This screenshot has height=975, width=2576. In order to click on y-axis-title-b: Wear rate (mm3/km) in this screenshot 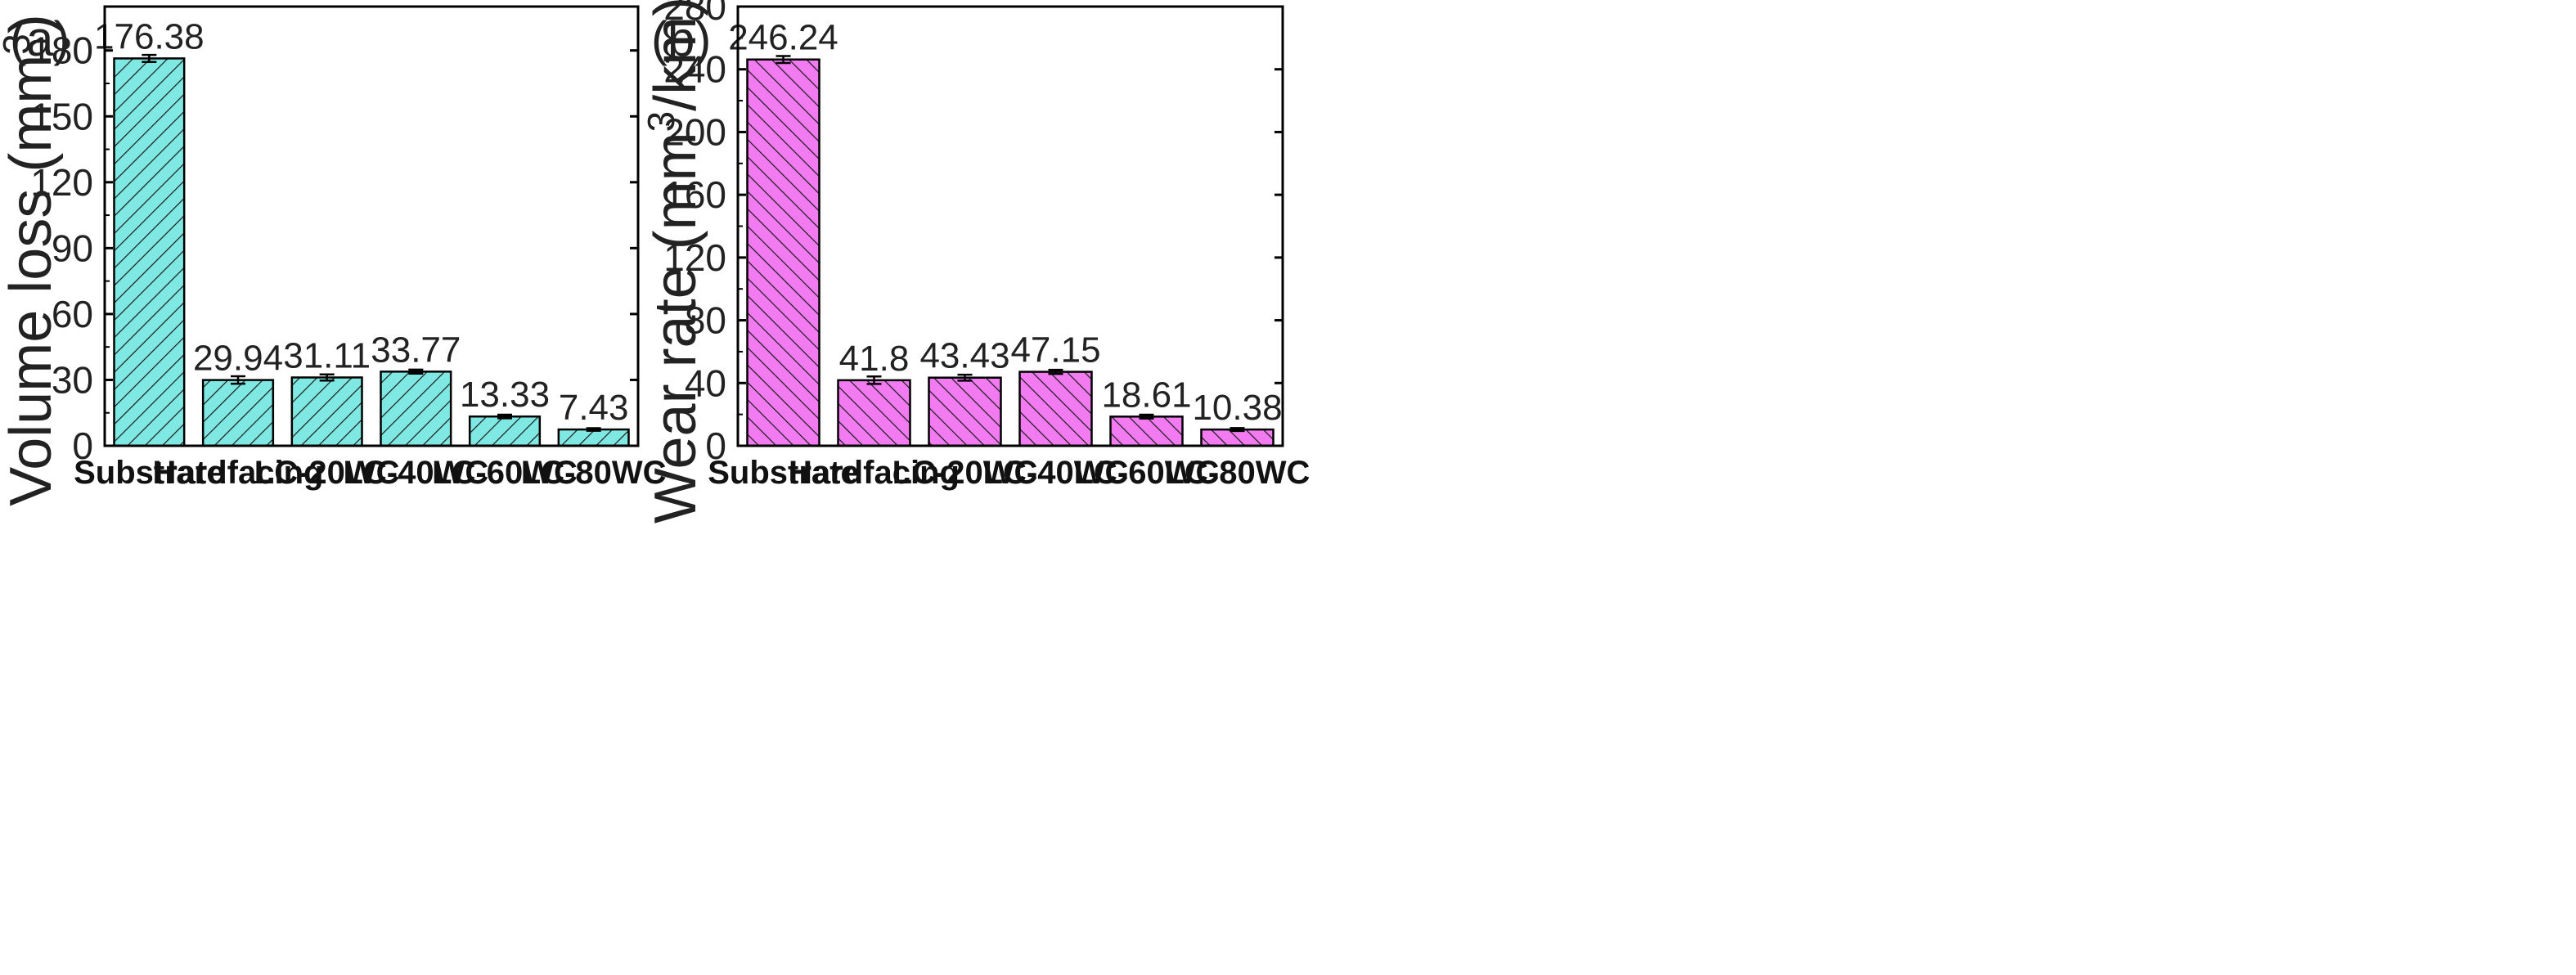, I will do `click(674, 261)`.